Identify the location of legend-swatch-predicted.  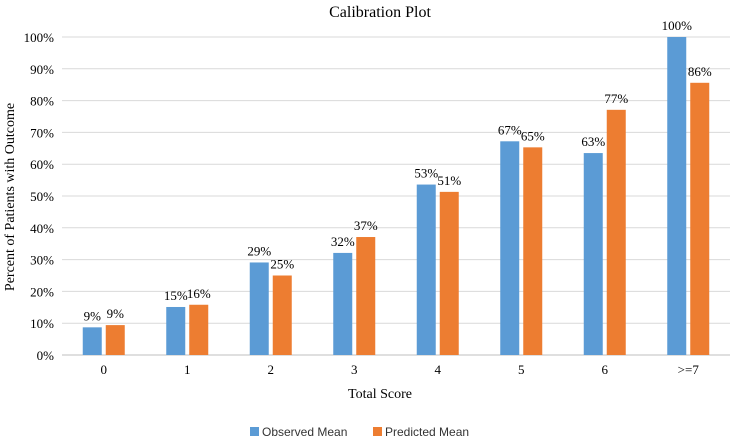
(377, 431).